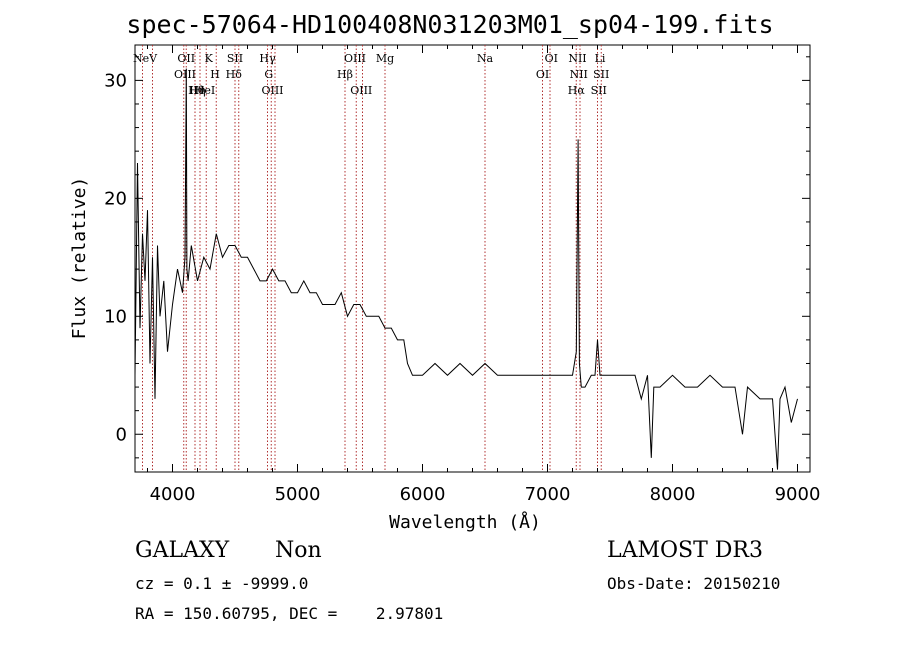 The image size is (900, 649). Describe the element at coordinates (186, 58) in the screenshot. I see `line-annotation-1: OII` at that location.